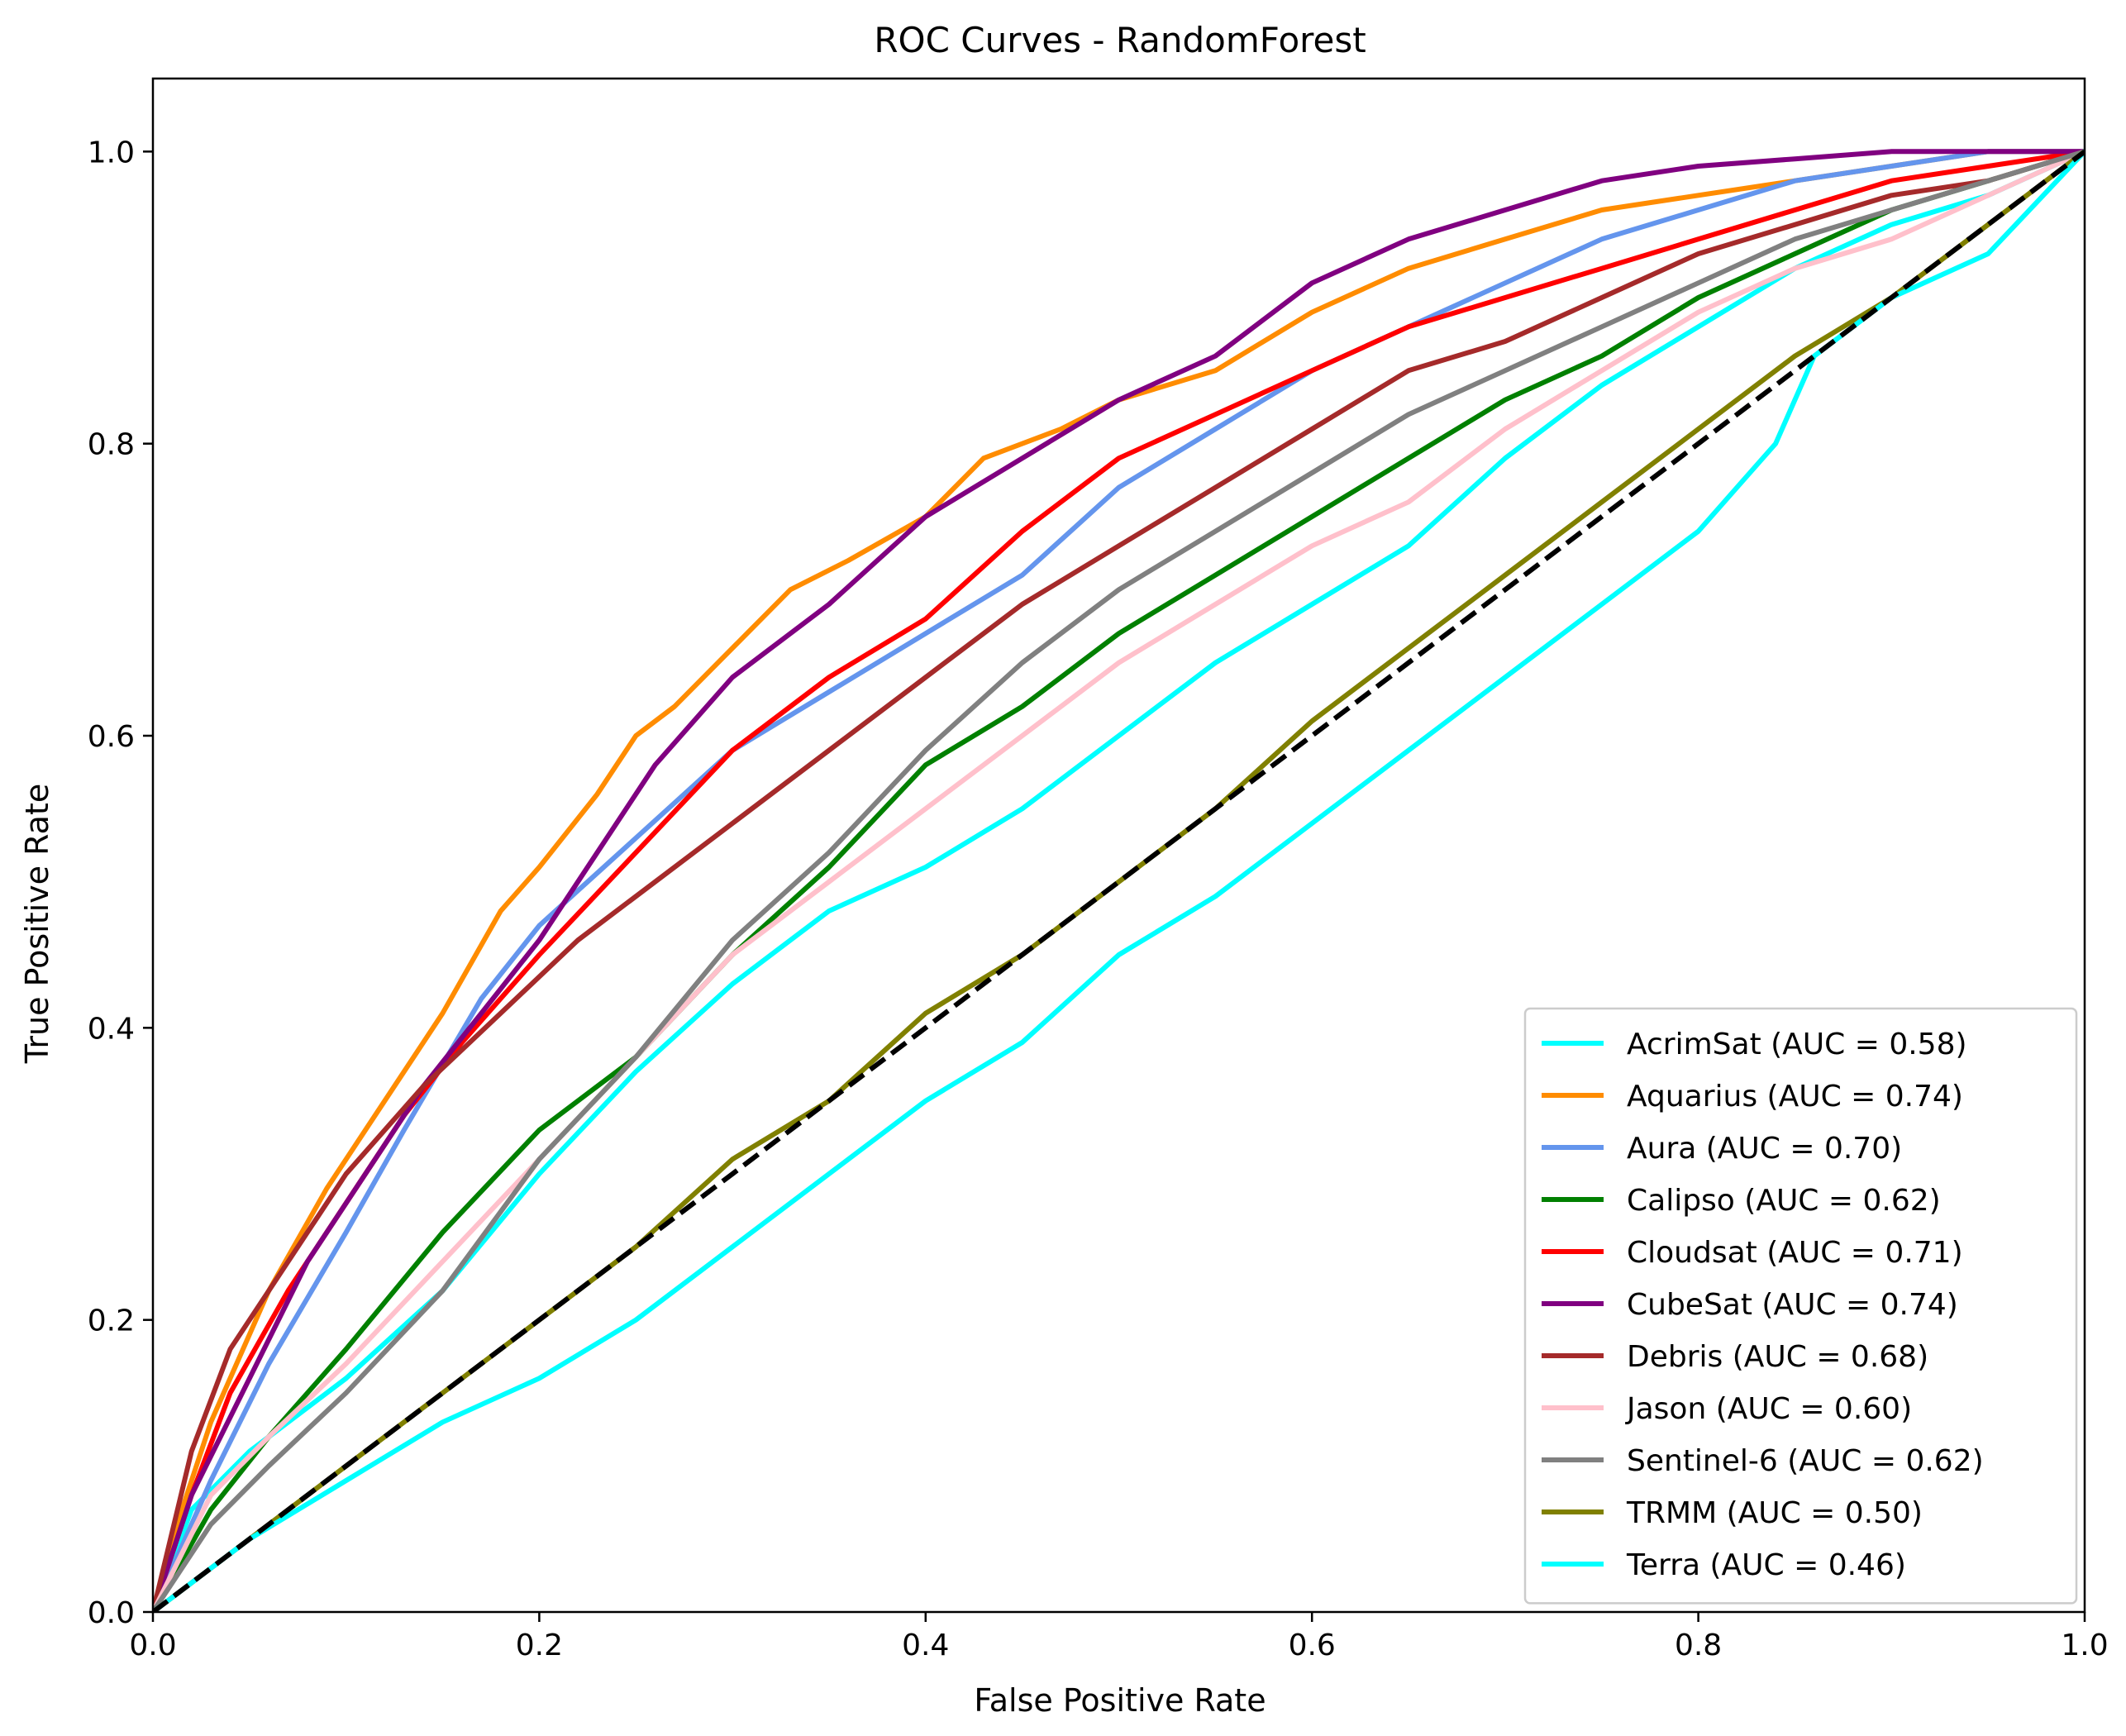 Image resolution: width=2126 pixels, height=1736 pixels. I want to click on legend-entry: Aquarius (AUC = 0.74), so click(1795, 1097).